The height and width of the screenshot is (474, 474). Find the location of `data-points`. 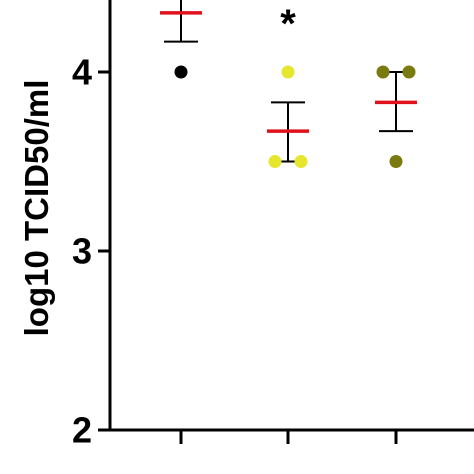

data-points is located at coordinates (295, 116).